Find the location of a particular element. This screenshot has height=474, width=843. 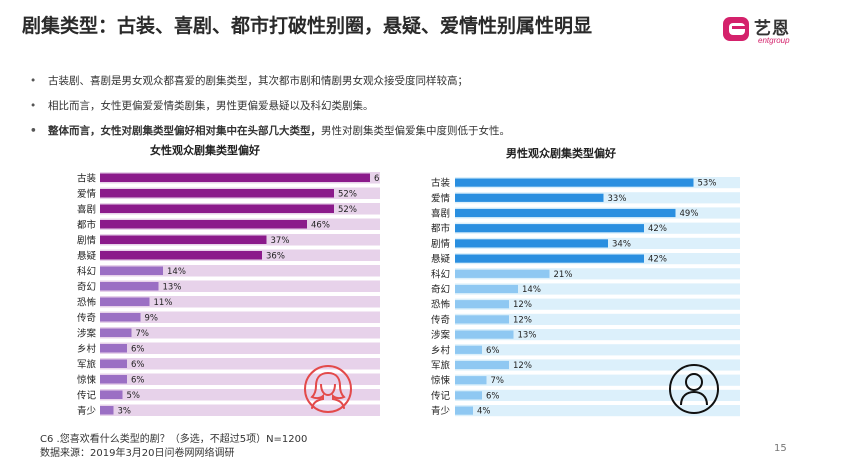

value-label: 53% is located at coordinates (707, 184).